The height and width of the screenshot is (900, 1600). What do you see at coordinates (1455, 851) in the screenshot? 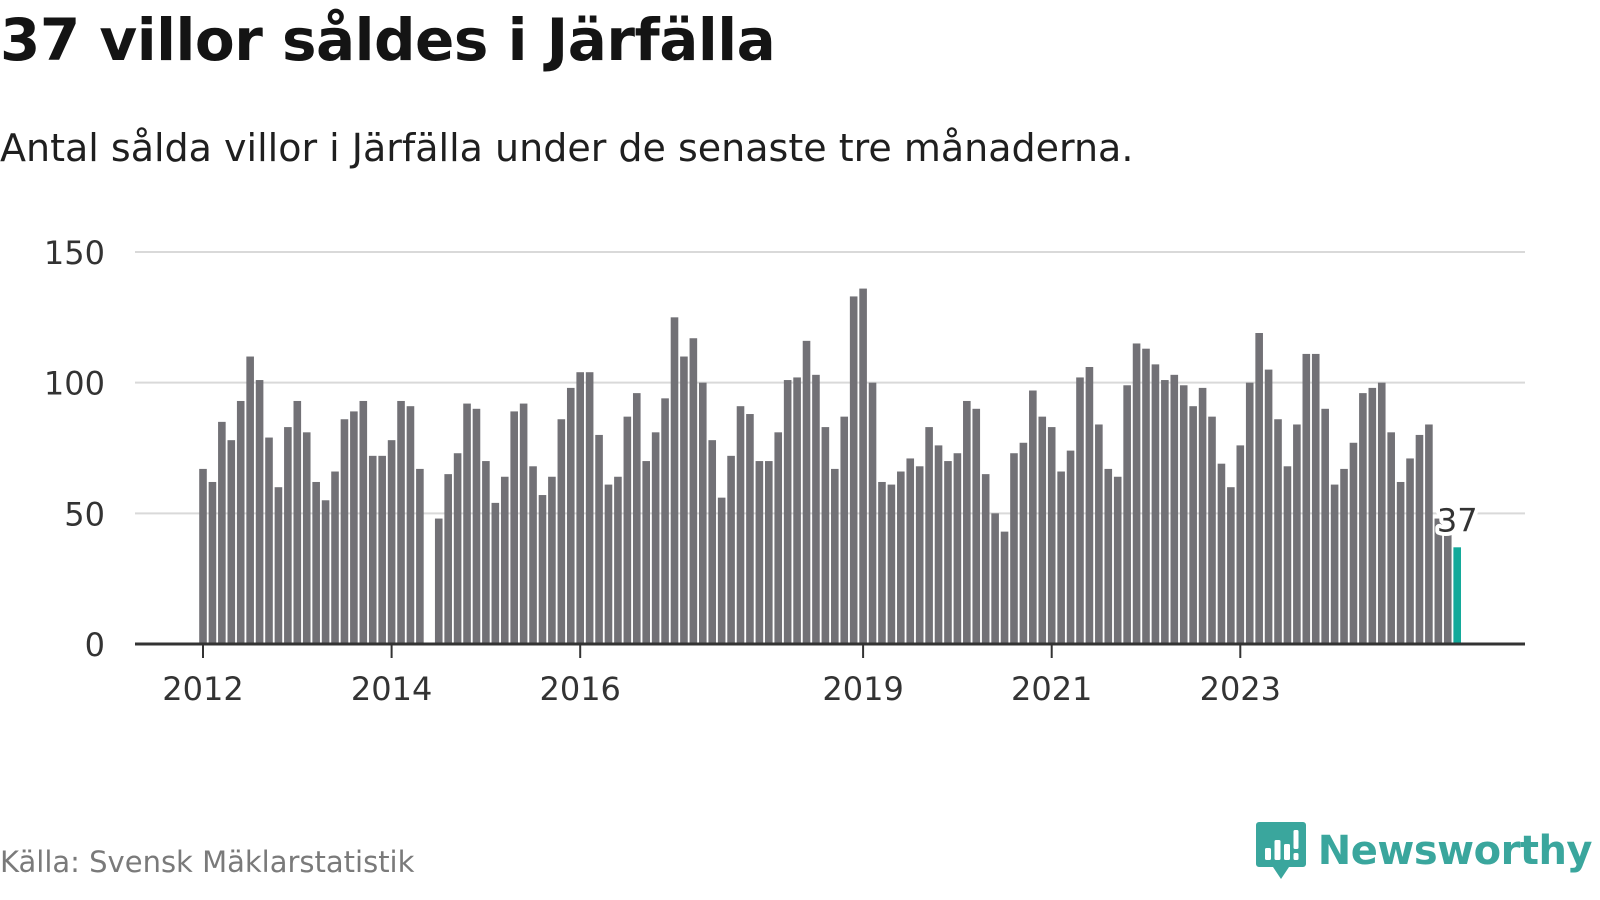
I see `brand-name: Newsworthy` at bounding box center [1455, 851].